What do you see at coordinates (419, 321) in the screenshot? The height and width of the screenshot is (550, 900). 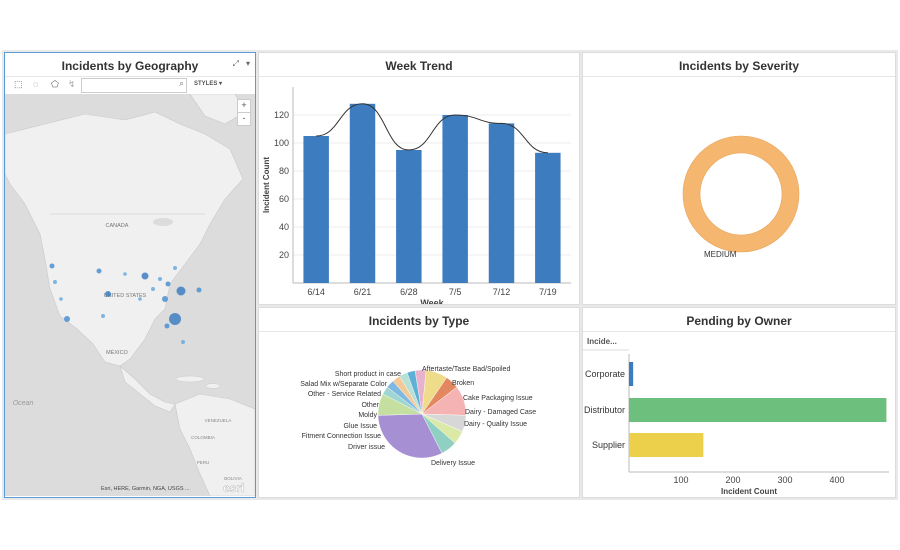 I see `type-title: Incidents by Type` at bounding box center [419, 321].